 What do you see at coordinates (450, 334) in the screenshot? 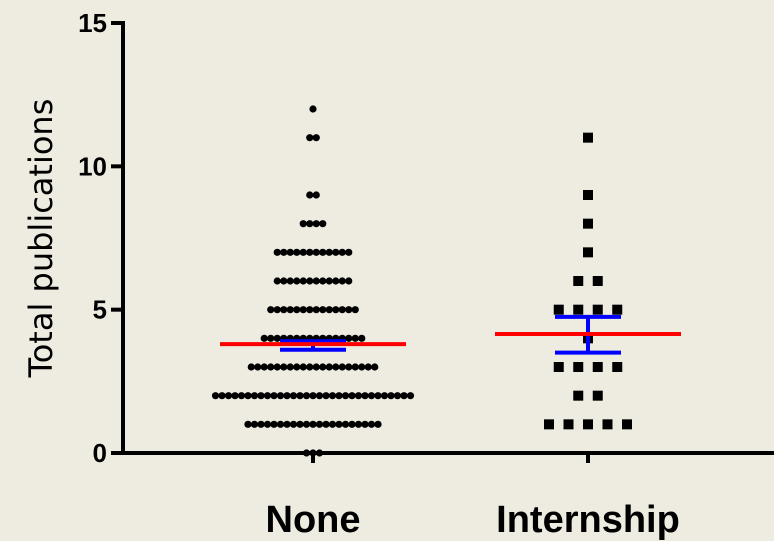
I see `stats-layer` at bounding box center [450, 334].